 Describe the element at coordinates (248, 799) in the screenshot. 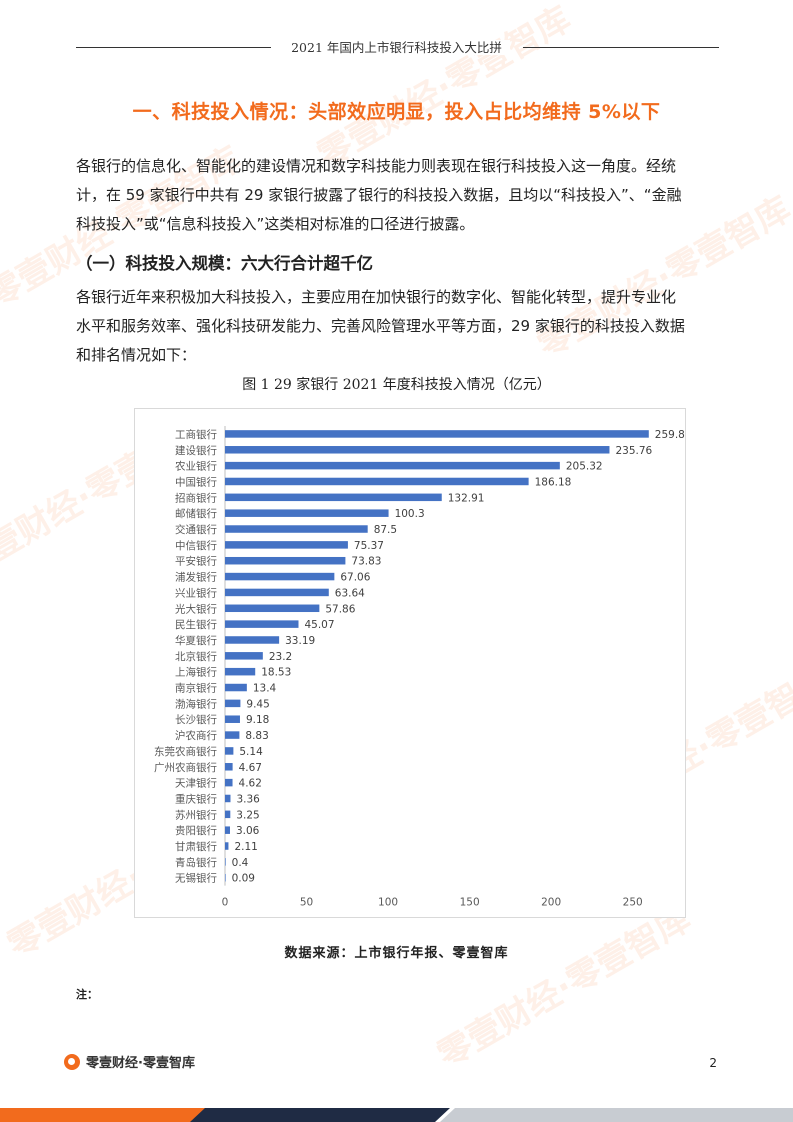

I see `value-label: 3.36` at that location.